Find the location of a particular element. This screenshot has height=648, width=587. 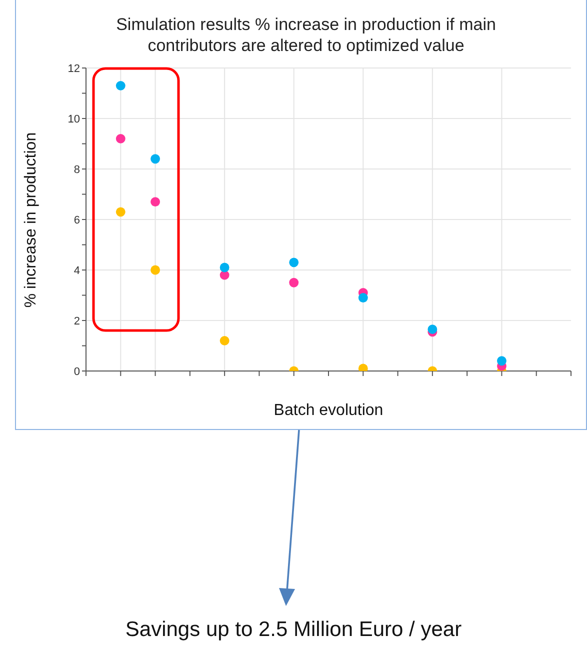

chart-title: Simulation results % increase in production if main contributors are altered to optimized value is located at coordinates (306, 35).